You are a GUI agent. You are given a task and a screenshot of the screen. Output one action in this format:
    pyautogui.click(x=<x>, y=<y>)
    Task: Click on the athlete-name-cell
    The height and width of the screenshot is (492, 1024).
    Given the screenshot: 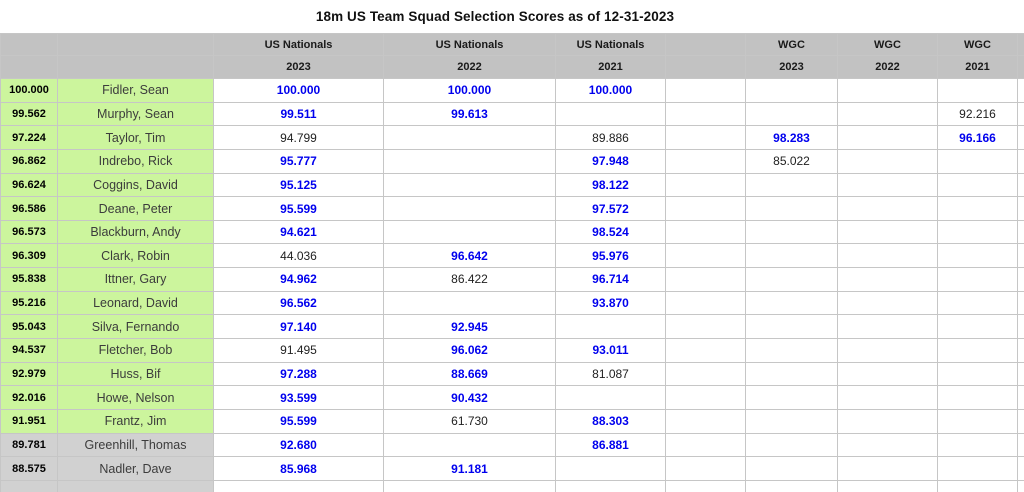 What is the action you would take?
    pyautogui.click(x=135, y=485)
    